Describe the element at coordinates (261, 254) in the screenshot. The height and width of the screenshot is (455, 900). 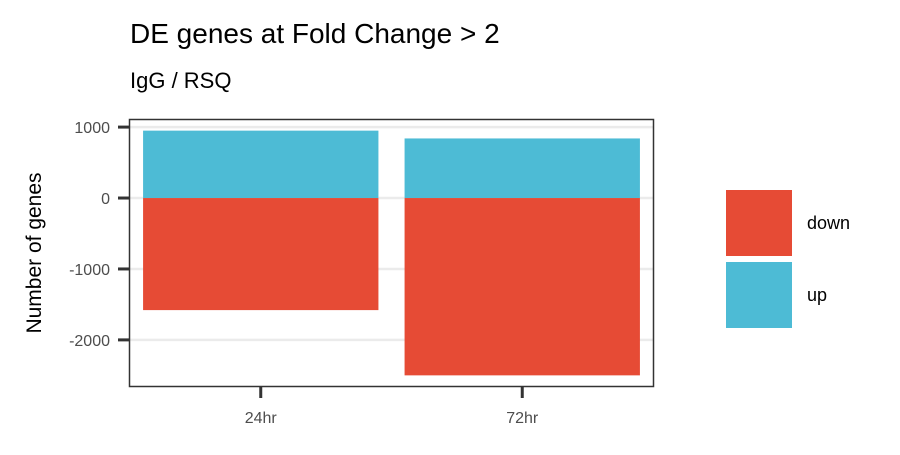
I see `bar-down-24hr` at that location.